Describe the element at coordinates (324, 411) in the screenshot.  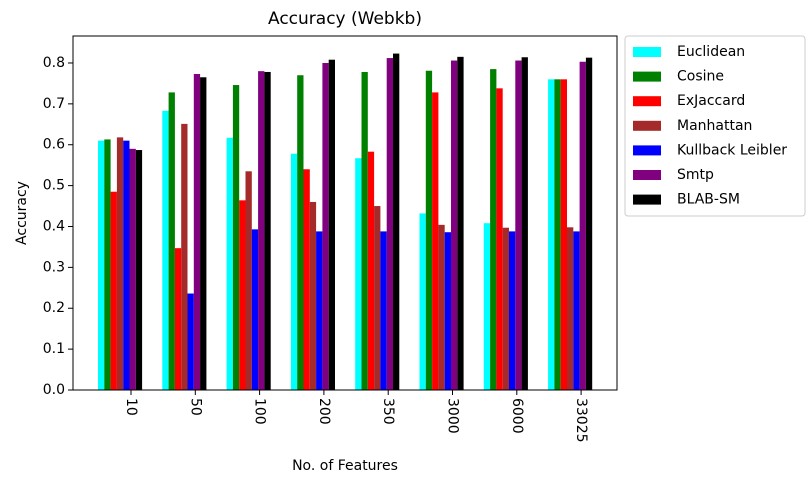
I see `x-tick-label: 200` at that location.